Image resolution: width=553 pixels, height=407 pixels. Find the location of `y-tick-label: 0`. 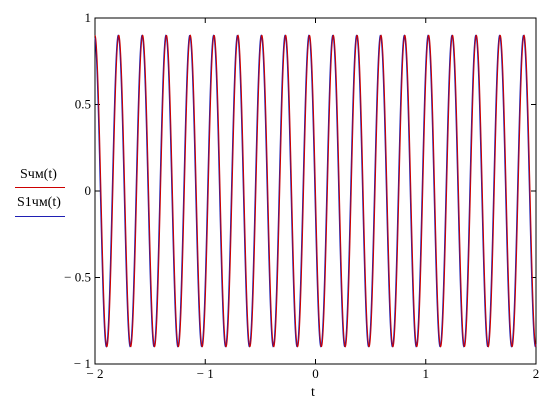

y-tick-label: 0 is located at coordinates (88, 190).